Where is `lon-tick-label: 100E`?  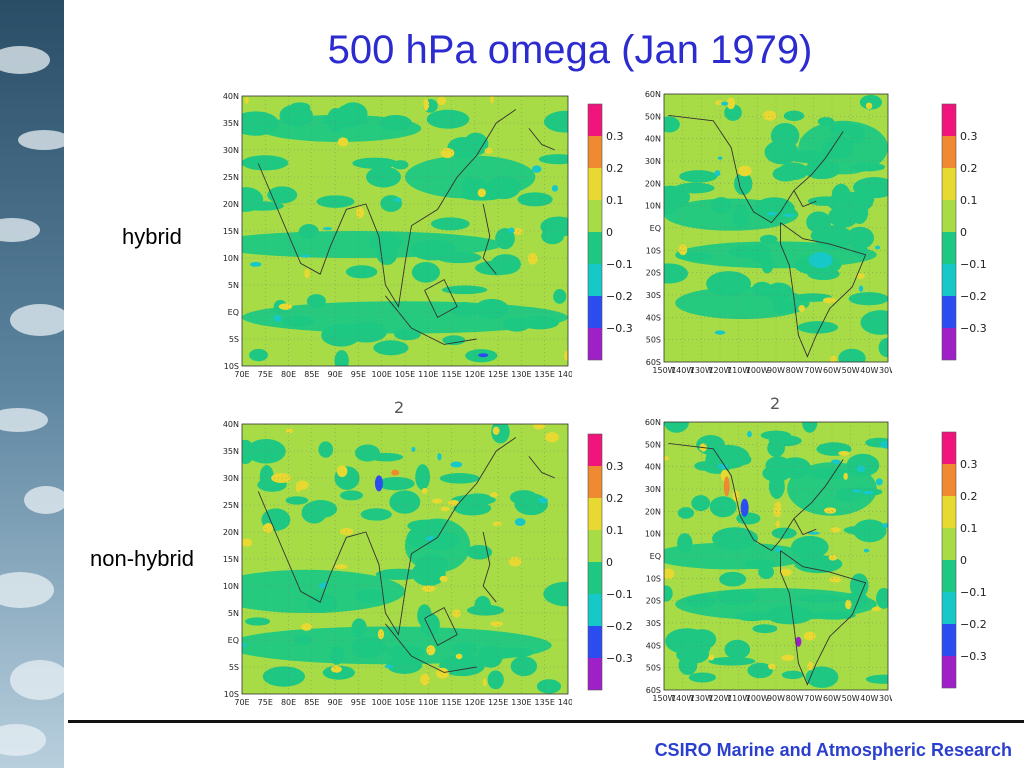
lon-tick-label: 100E is located at coordinates (382, 374).